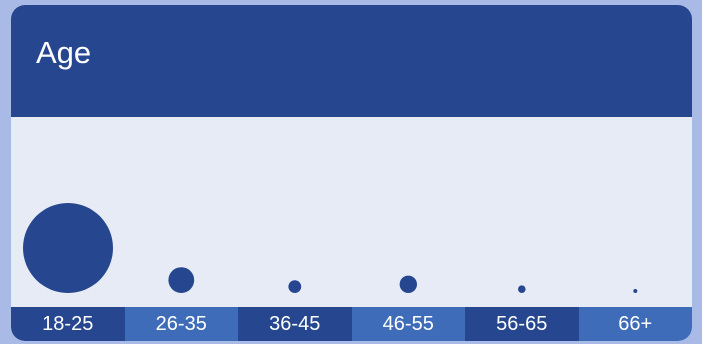 This screenshot has width=702, height=344. I want to click on x-tick-label: 26-35, so click(181, 324).